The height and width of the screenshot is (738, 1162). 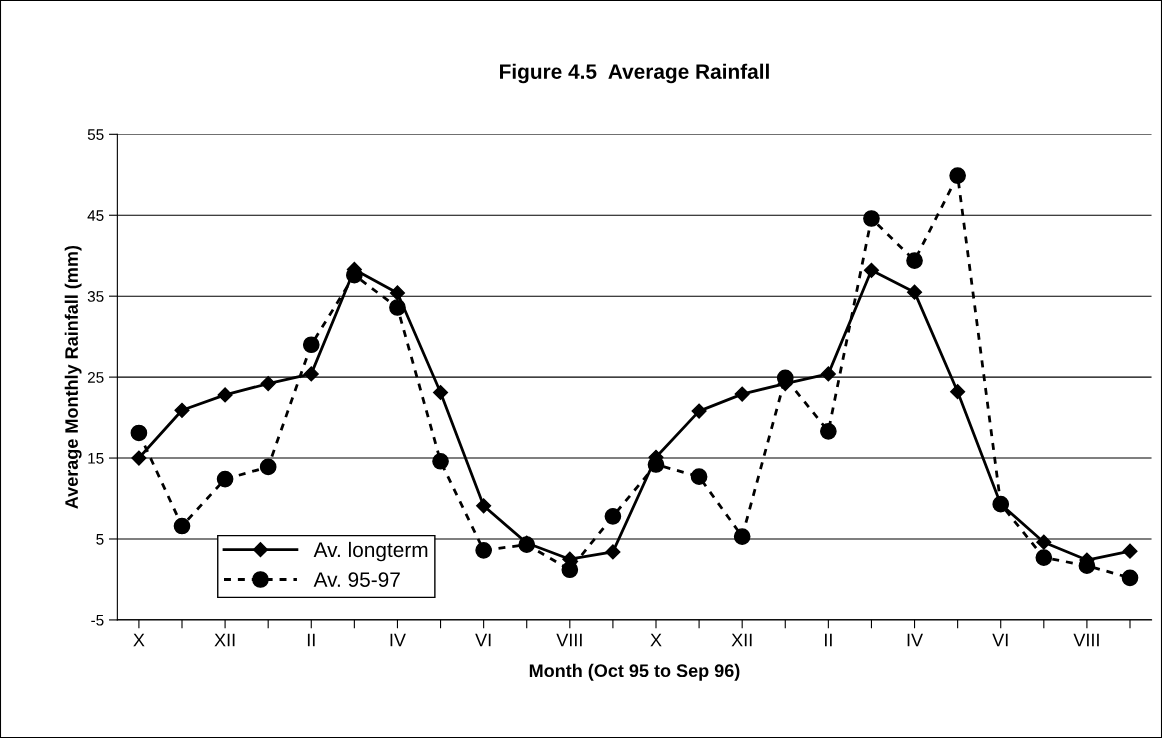 What do you see at coordinates (356, 579) in the screenshot?
I see `legend-label: Av. 95-97` at bounding box center [356, 579].